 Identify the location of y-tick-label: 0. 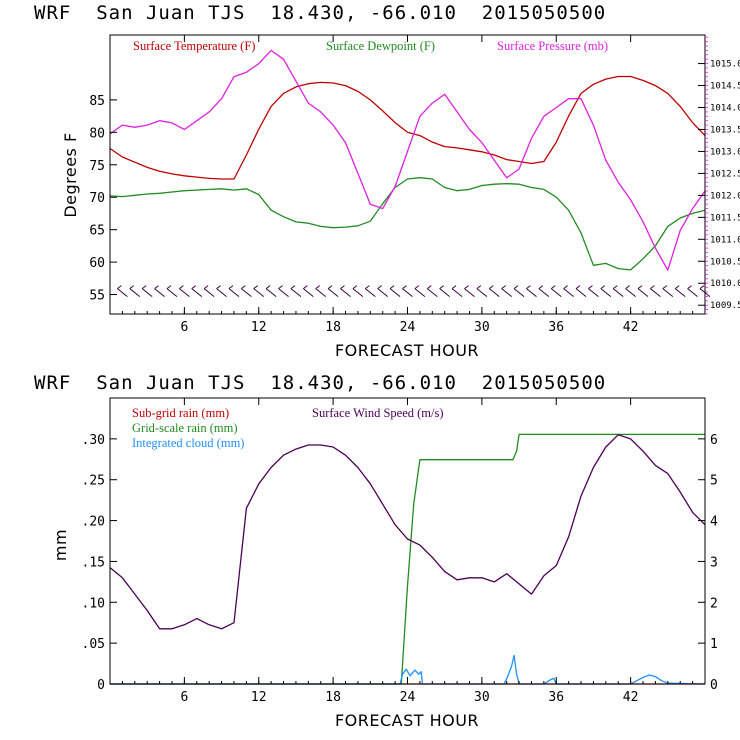
(101, 685).